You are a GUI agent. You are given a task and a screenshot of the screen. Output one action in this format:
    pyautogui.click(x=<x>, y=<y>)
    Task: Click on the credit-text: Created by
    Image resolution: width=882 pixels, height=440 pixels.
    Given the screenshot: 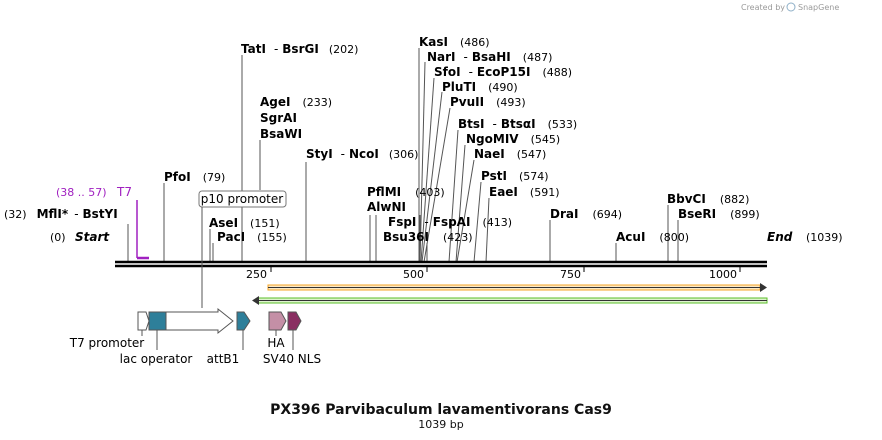 What is the action you would take?
    pyautogui.click(x=763, y=7)
    